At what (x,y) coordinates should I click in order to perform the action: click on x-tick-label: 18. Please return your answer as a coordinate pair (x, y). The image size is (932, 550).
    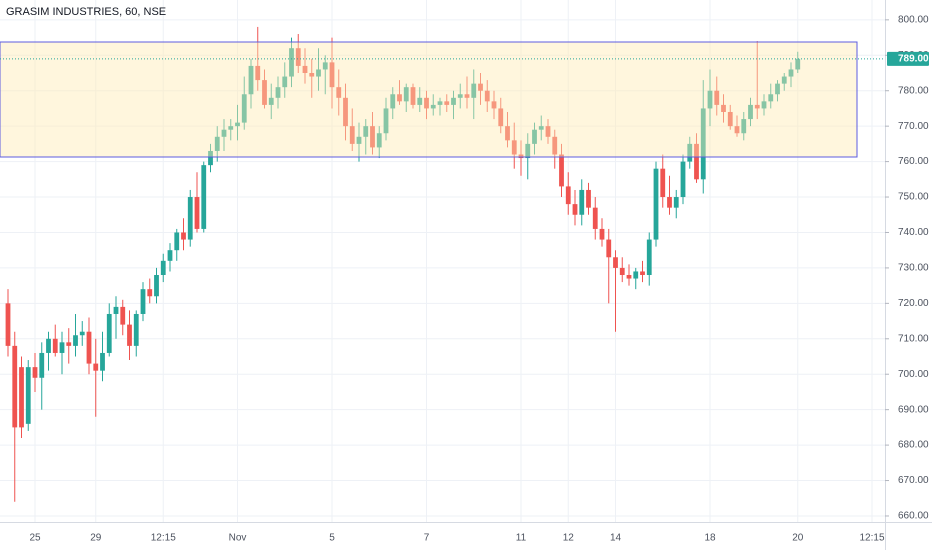
    Looking at the image, I should click on (710, 538).